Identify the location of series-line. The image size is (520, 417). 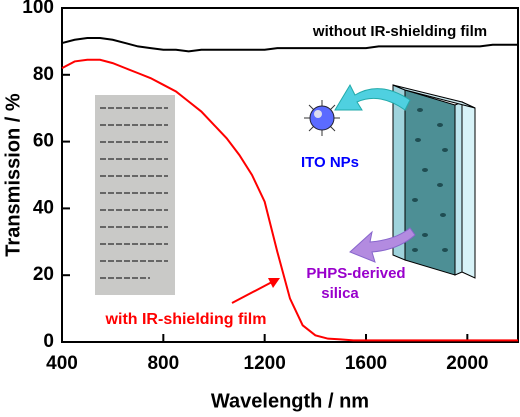
(289, 45).